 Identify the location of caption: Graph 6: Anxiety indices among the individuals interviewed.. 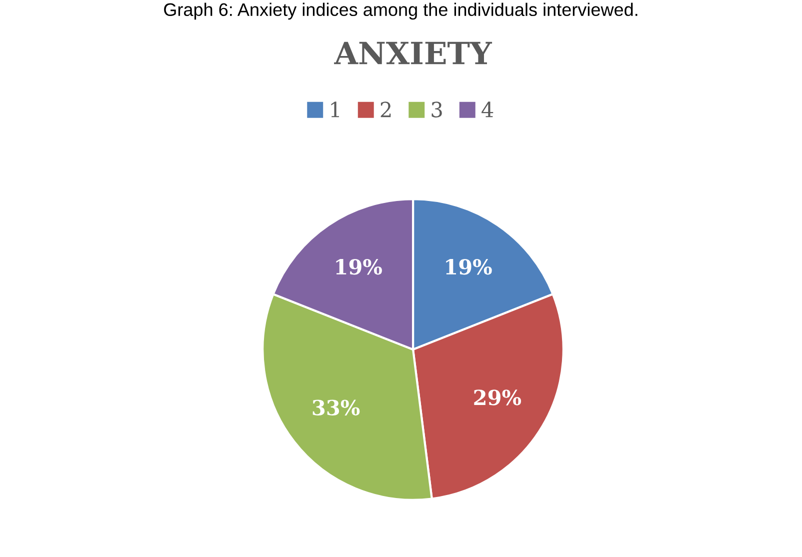
(401, 11).